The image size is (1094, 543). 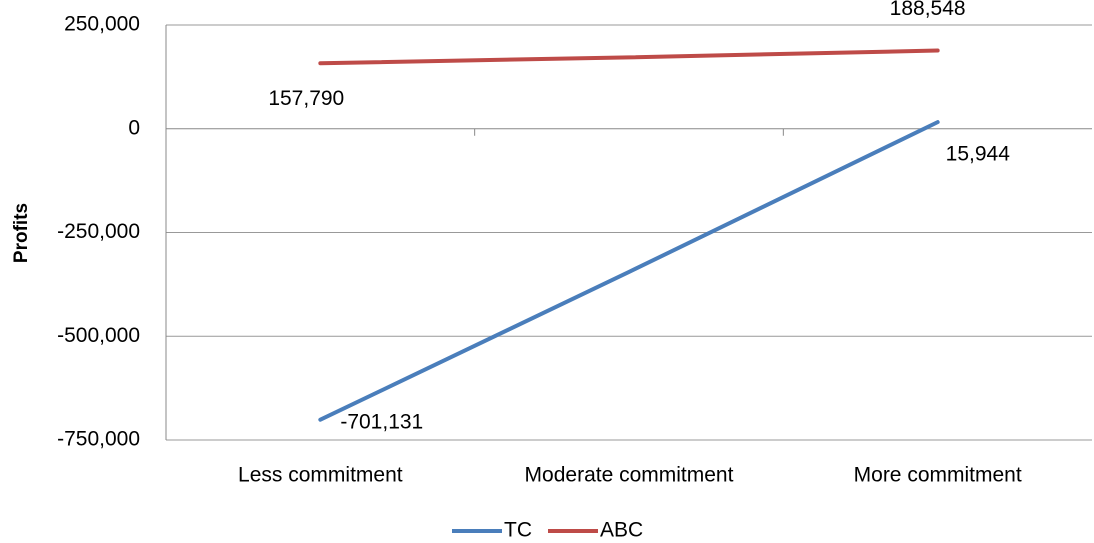 What do you see at coordinates (978, 154) in the screenshot?
I see `data-label: 15,944` at bounding box center [978, 154].